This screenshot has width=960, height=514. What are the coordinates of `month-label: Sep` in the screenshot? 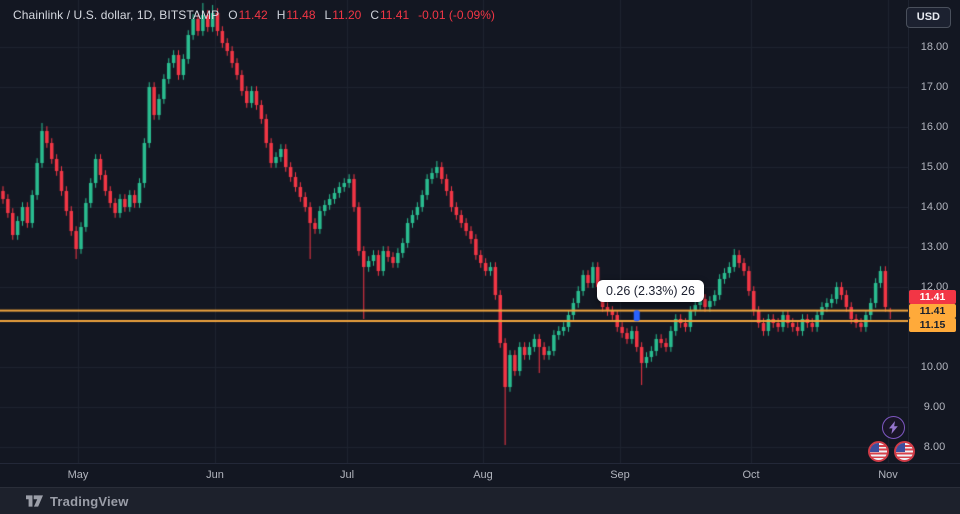 It's located at (620, 475).